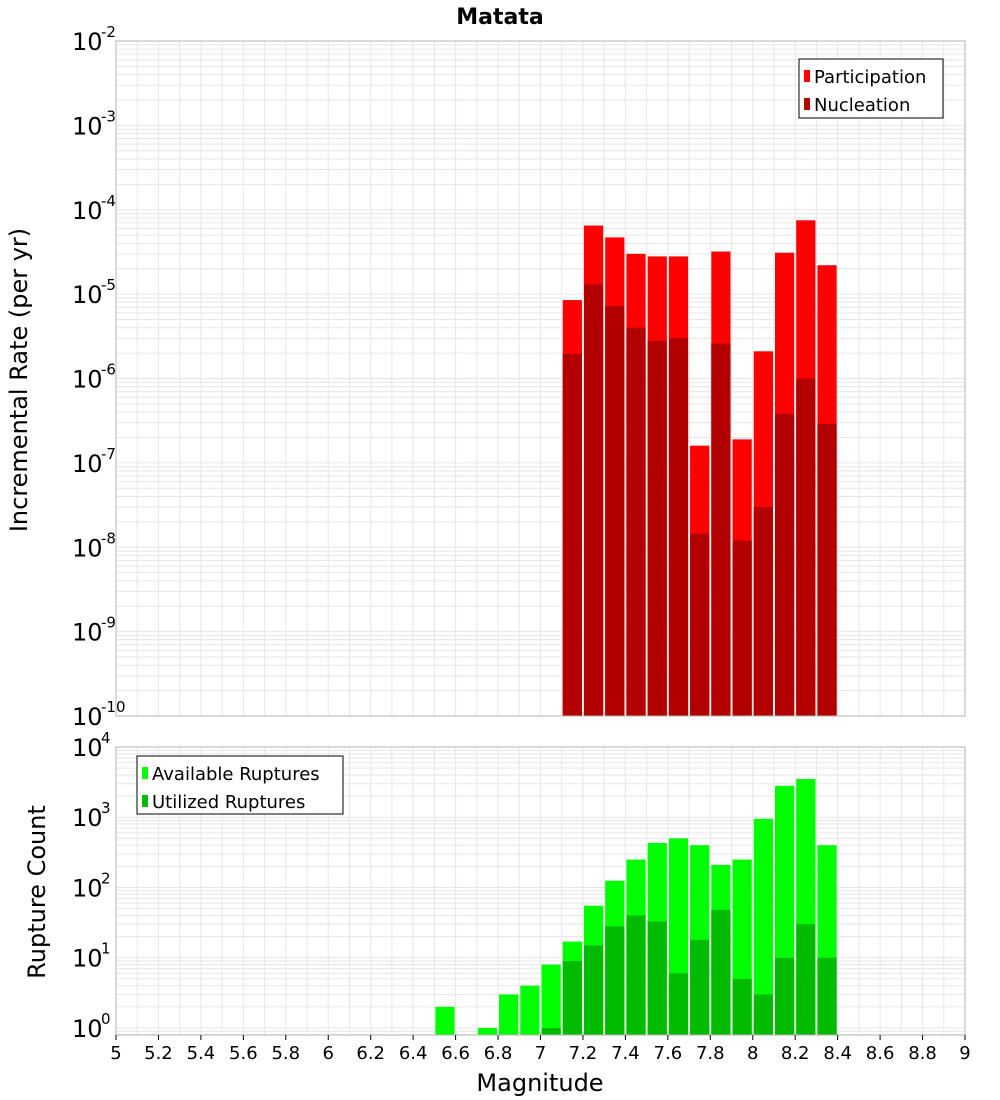 The image size is (1000, 1100). What do you see at coordinates (862, 105) in the screenshot?
I see `legend-entry: Nucleation` at bounding box center [862, 105].